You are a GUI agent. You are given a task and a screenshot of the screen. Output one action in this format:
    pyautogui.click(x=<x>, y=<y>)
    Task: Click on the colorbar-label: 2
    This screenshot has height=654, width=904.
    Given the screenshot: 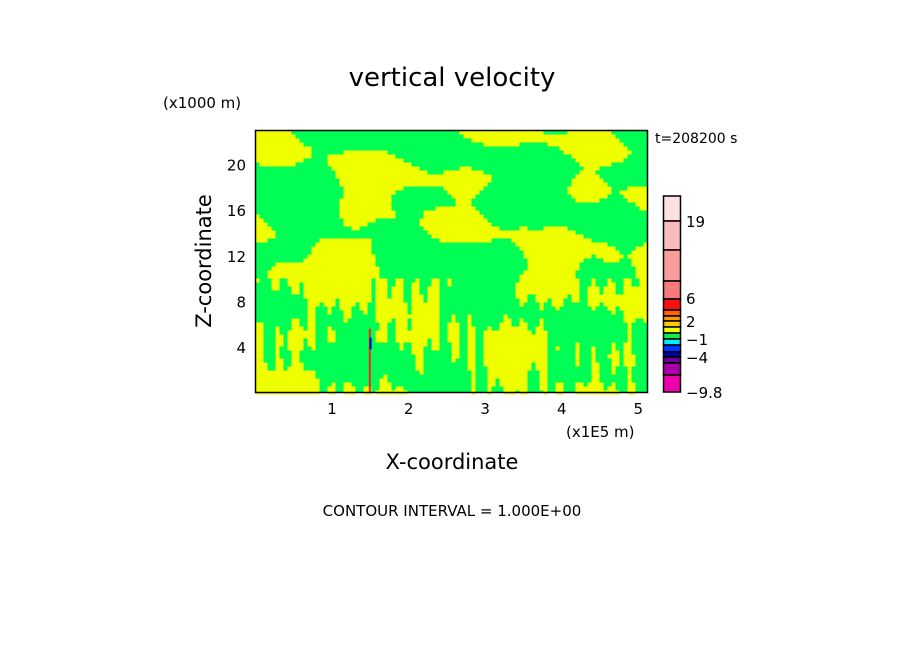 What is the action you would take?
    pyautogui.click(x=691, y=322)
    